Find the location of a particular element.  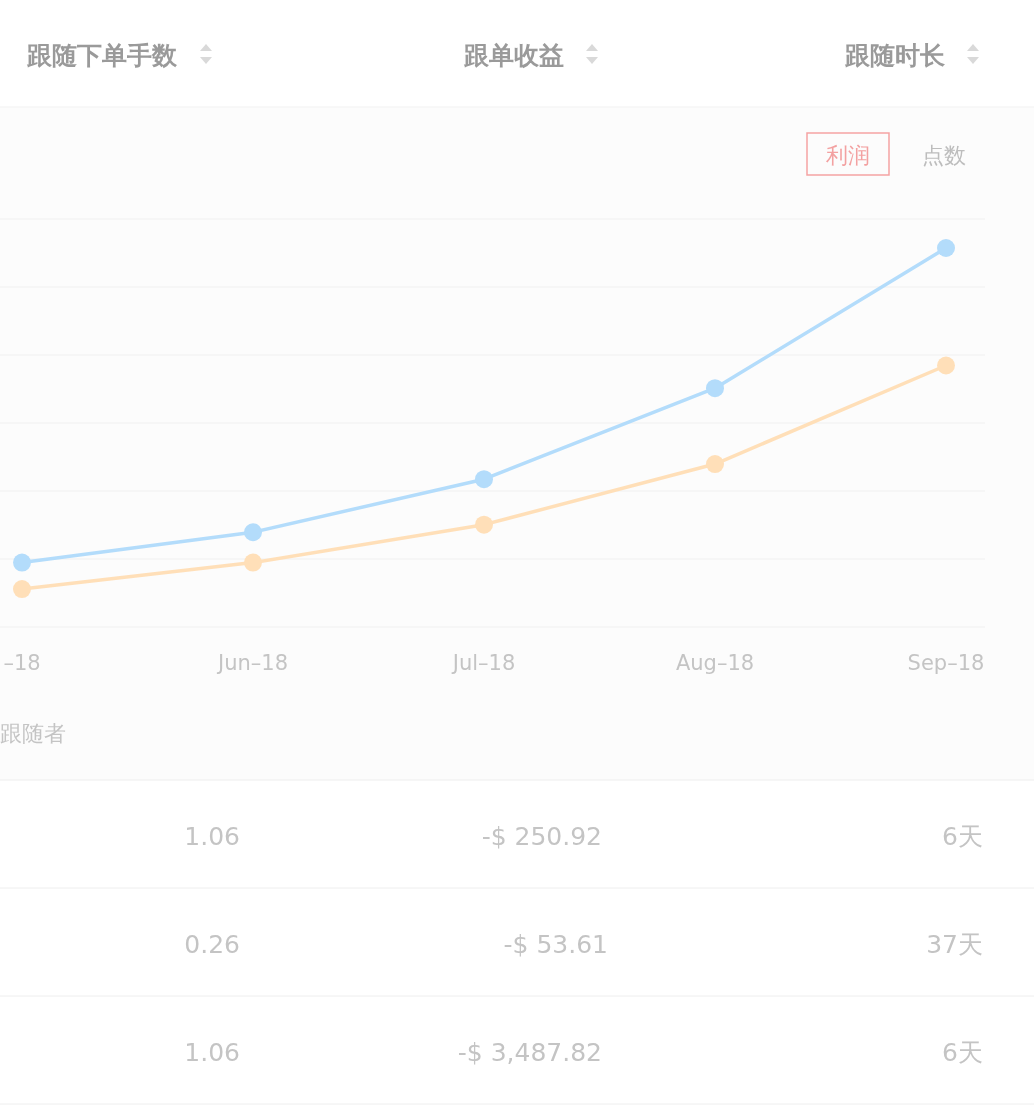

text: 点数 is located at coordinates (944, 155).